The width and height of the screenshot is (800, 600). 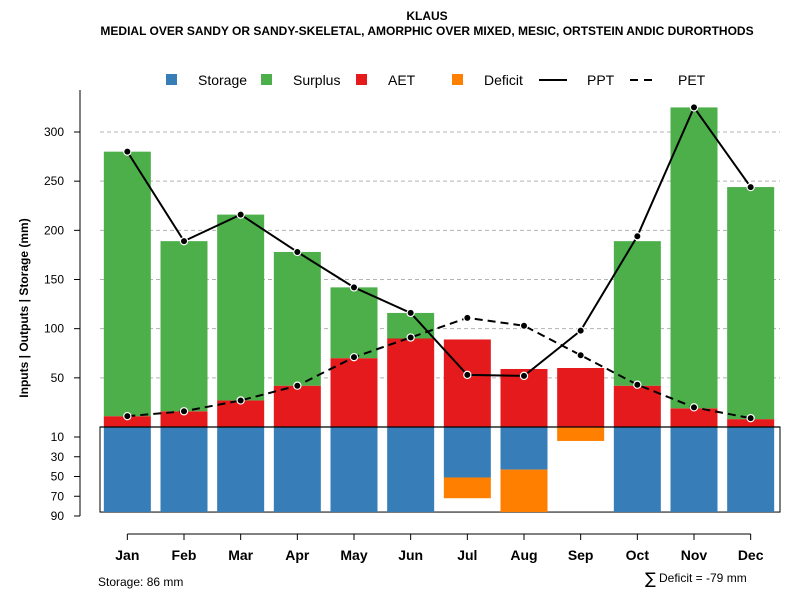 I want to click on bar-storage-jun, so click(x=411, y=470).